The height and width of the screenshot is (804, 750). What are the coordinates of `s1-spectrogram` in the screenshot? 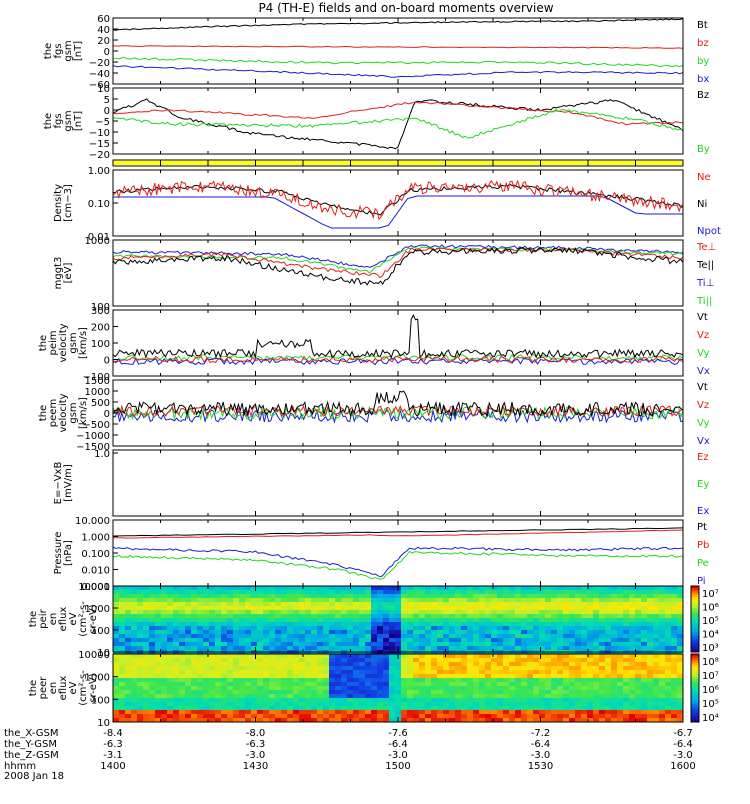 It's located at (398, 620).